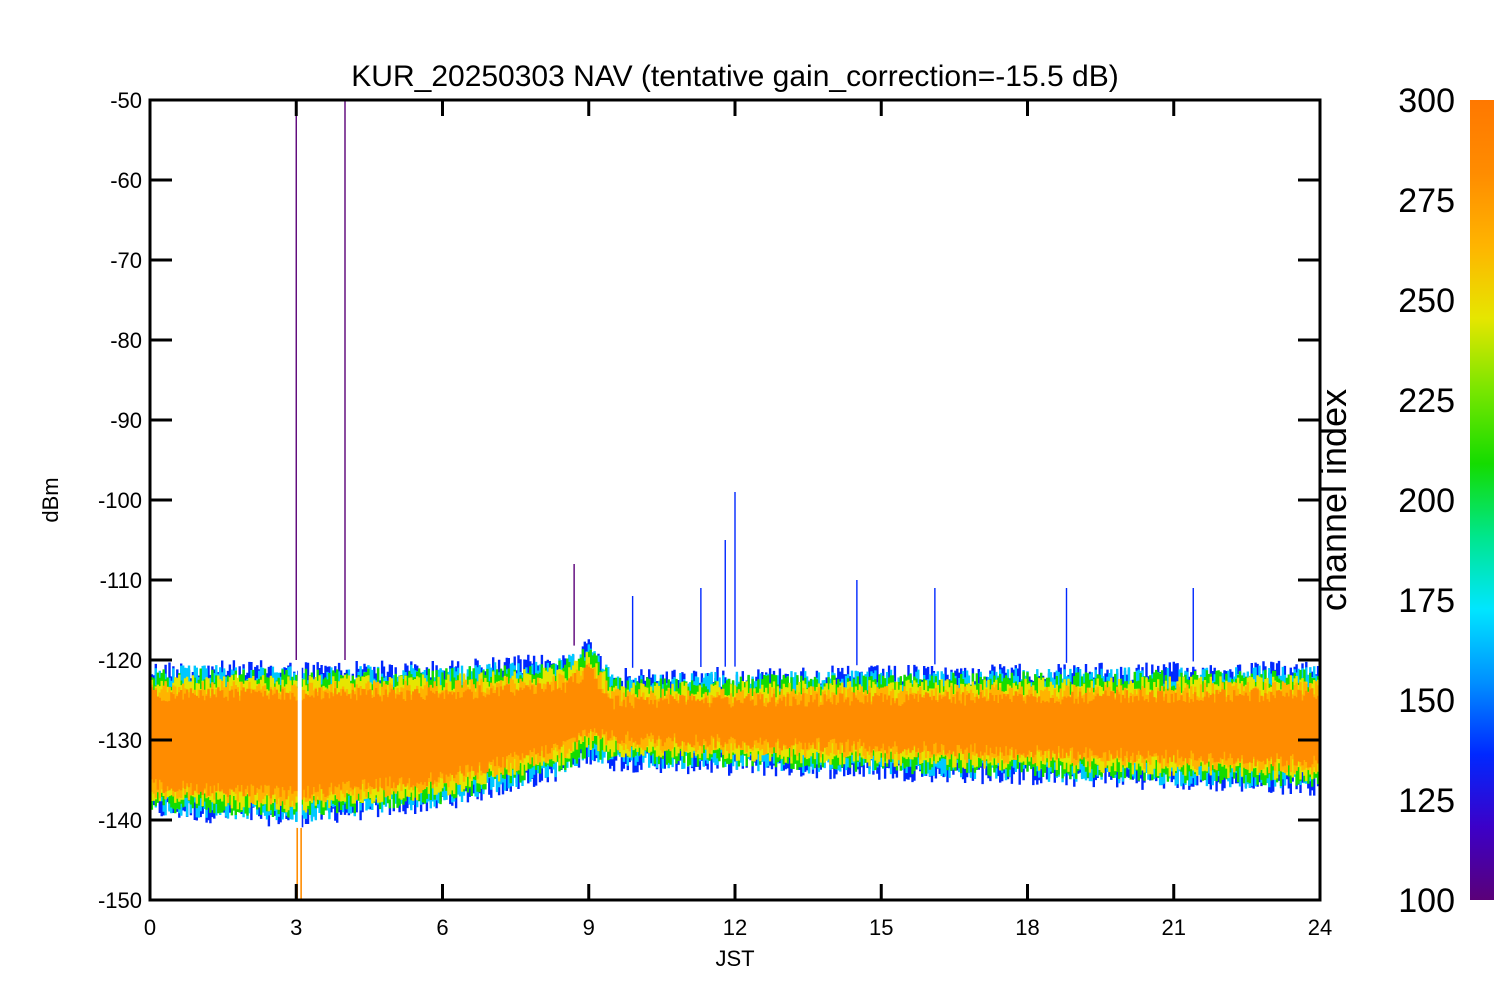  What do you see at coordinates (126, 100) in the screenshot?
I see `y-tick-label: -50` at bounding box center [126, 100].